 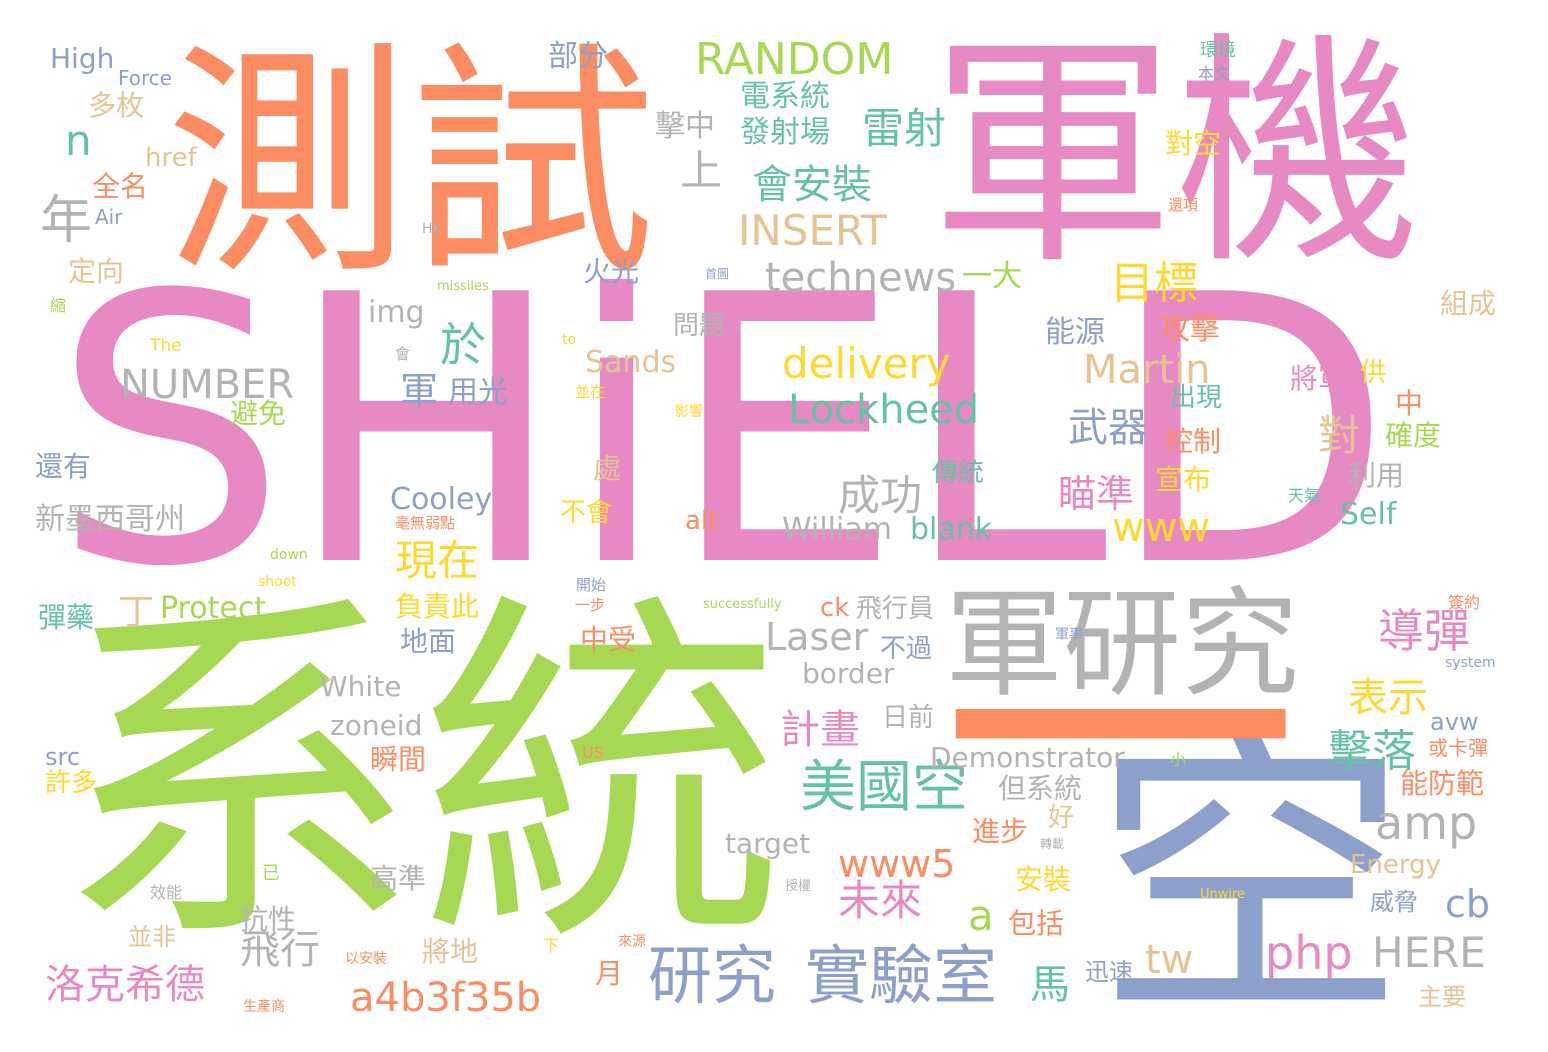 I want to click on word-zhuyao: 主要, so click(x=1442, y=997).